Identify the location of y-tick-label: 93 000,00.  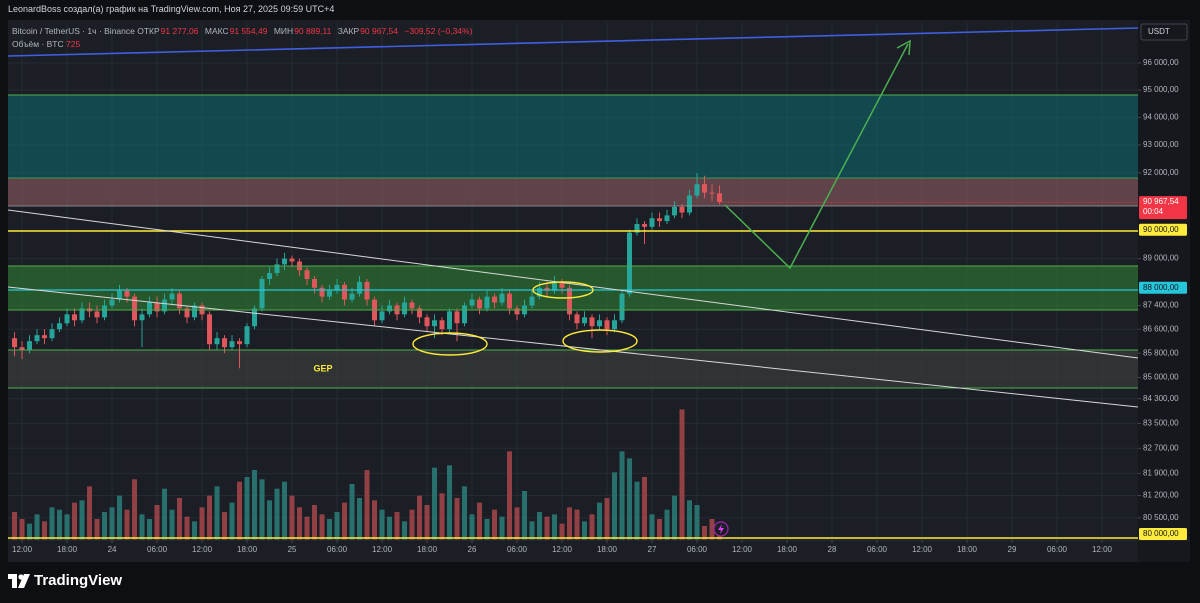
(1161, 144).